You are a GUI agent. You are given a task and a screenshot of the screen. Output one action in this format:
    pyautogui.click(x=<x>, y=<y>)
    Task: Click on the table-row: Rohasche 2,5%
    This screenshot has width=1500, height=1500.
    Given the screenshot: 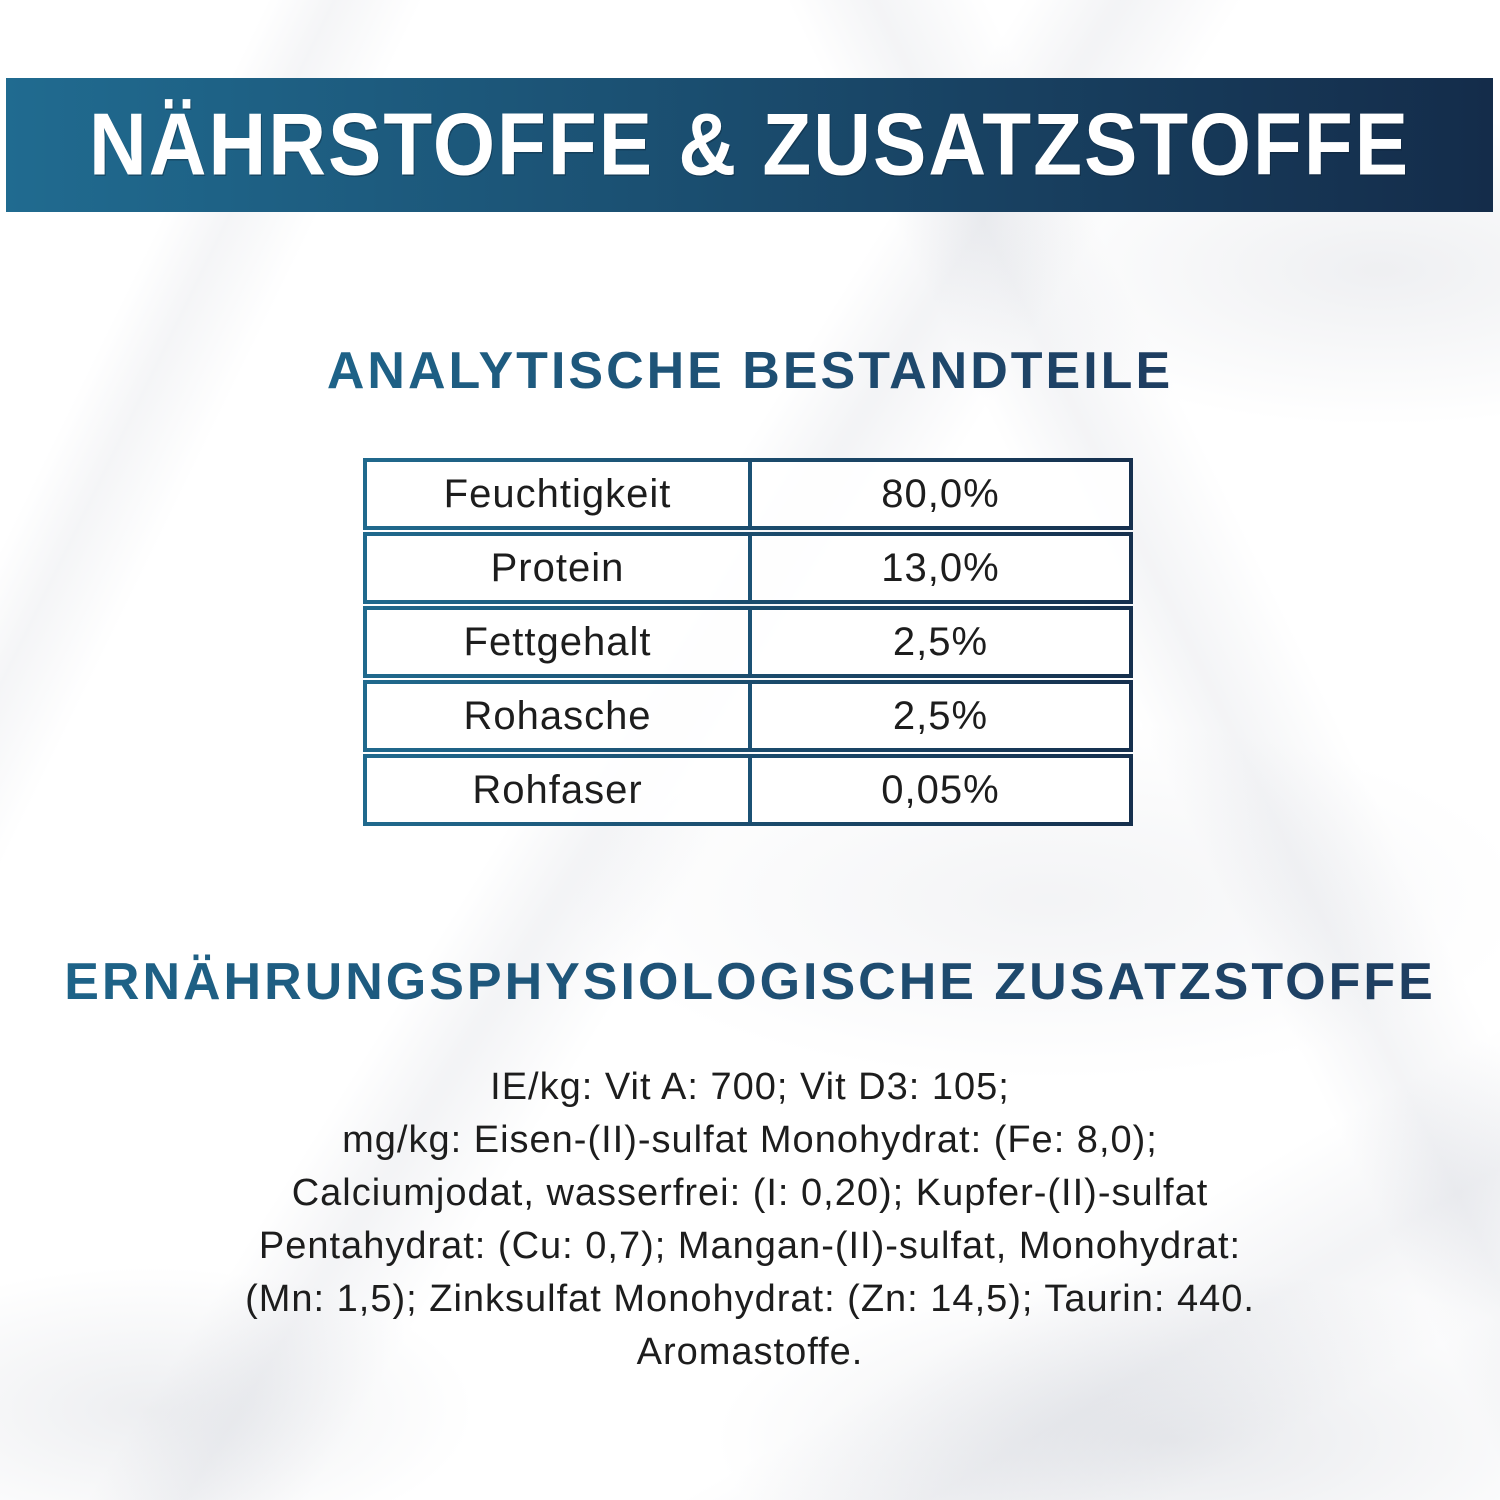 What is the action you would take?
    pyautogui.click(x=748, y=716)
    